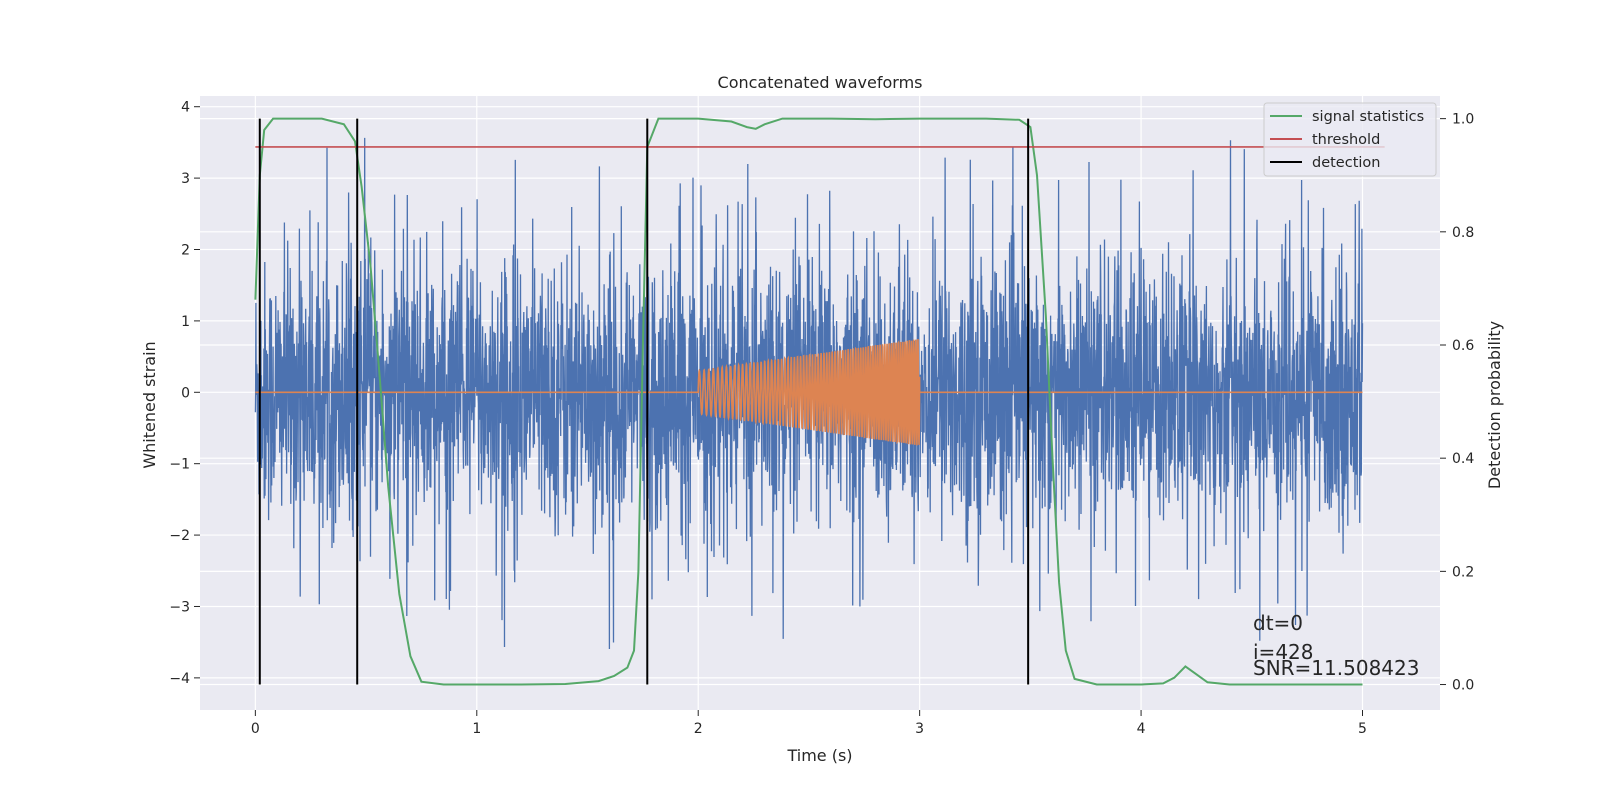  What do you see at coordinates (1336, 668) in the screenshot?
I see `annotation-snr: SNR=11.508423` at bounding box center [1336, 668].